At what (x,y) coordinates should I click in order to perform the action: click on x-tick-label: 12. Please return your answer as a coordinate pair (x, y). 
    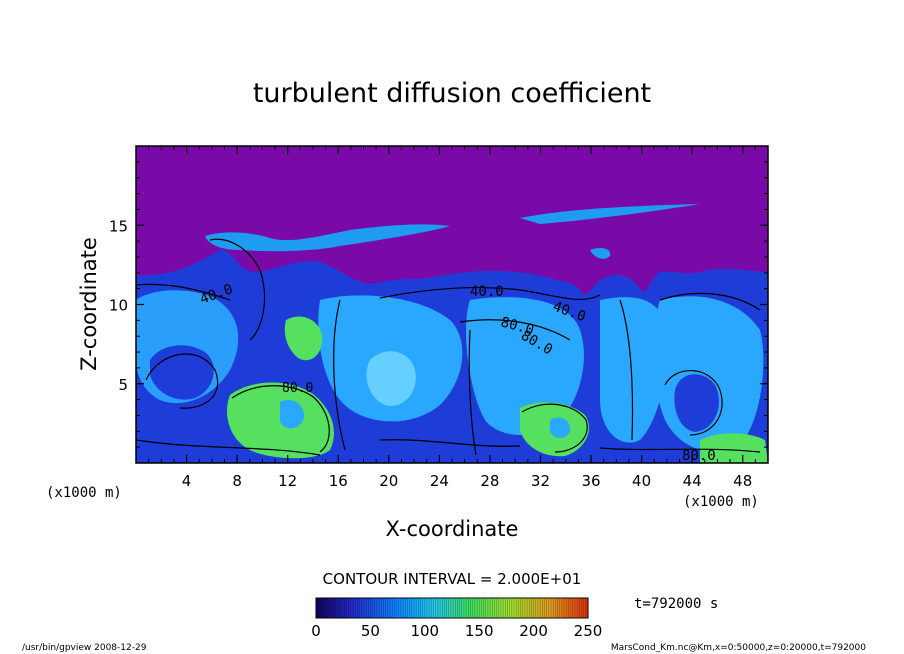
    Looking at the image, I should click on (287, 481).